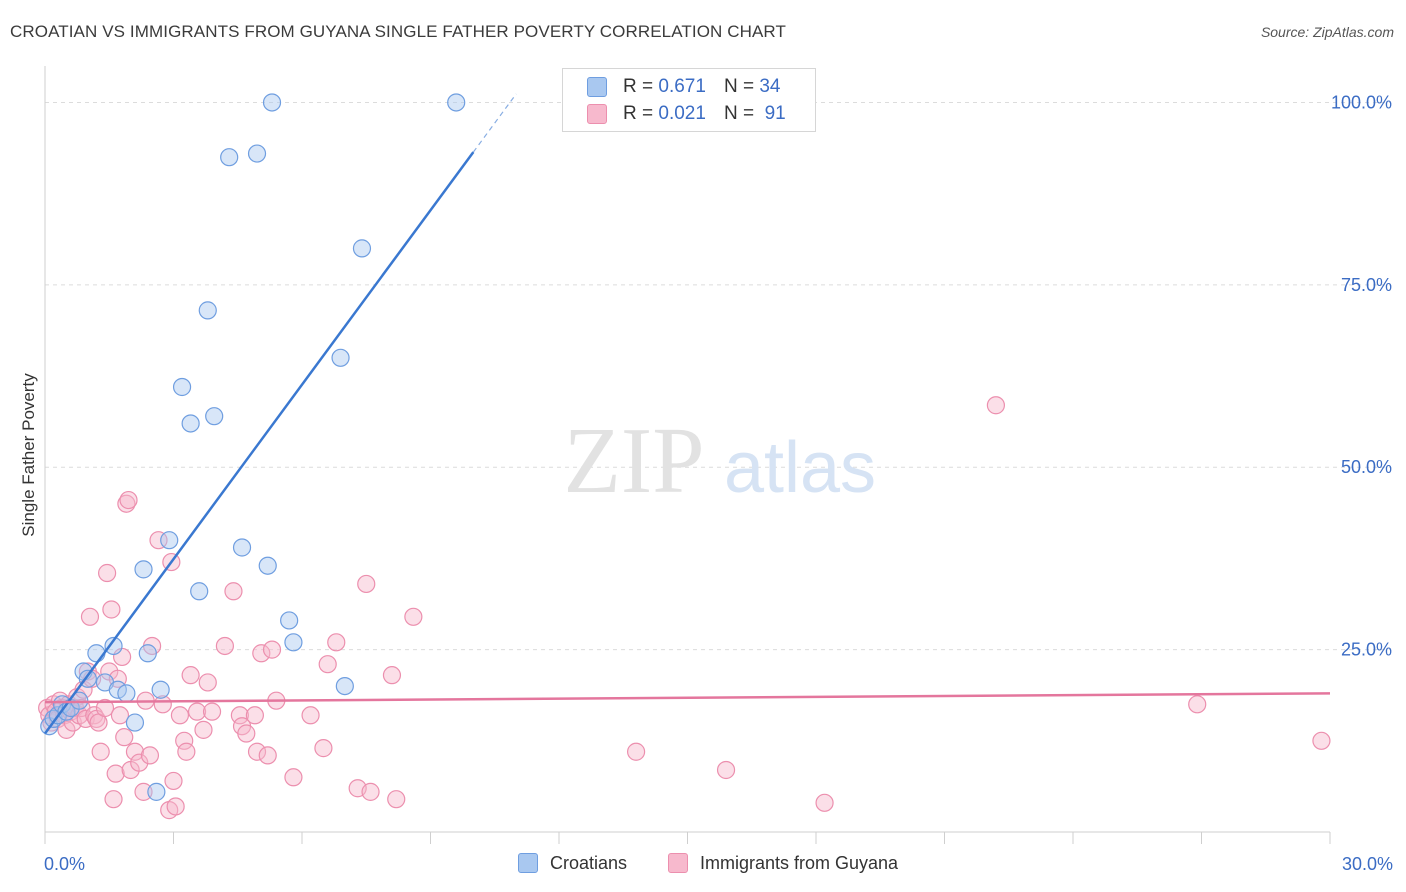  What do you see at coordinates (634, 461) in the screenshot?
I see `watermark-zip: ZIP` at bounding box center [634, 461].